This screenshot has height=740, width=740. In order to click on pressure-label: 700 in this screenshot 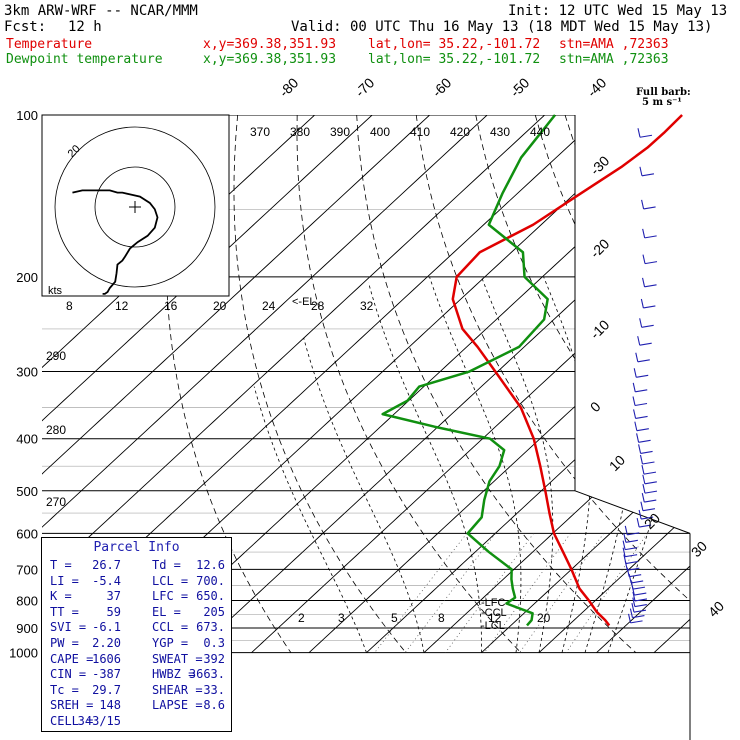, I will do `click(27, 569)`.